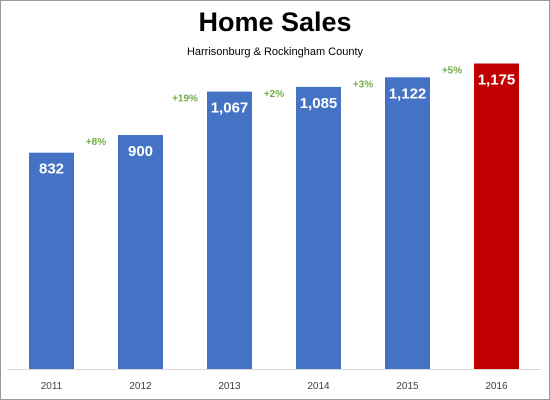 The height and width of the screenshot is (400, 550). What do you see at coordinates (407, 223) in the screenshot?
I see `bar-2015` at bounding box center [407, 223].